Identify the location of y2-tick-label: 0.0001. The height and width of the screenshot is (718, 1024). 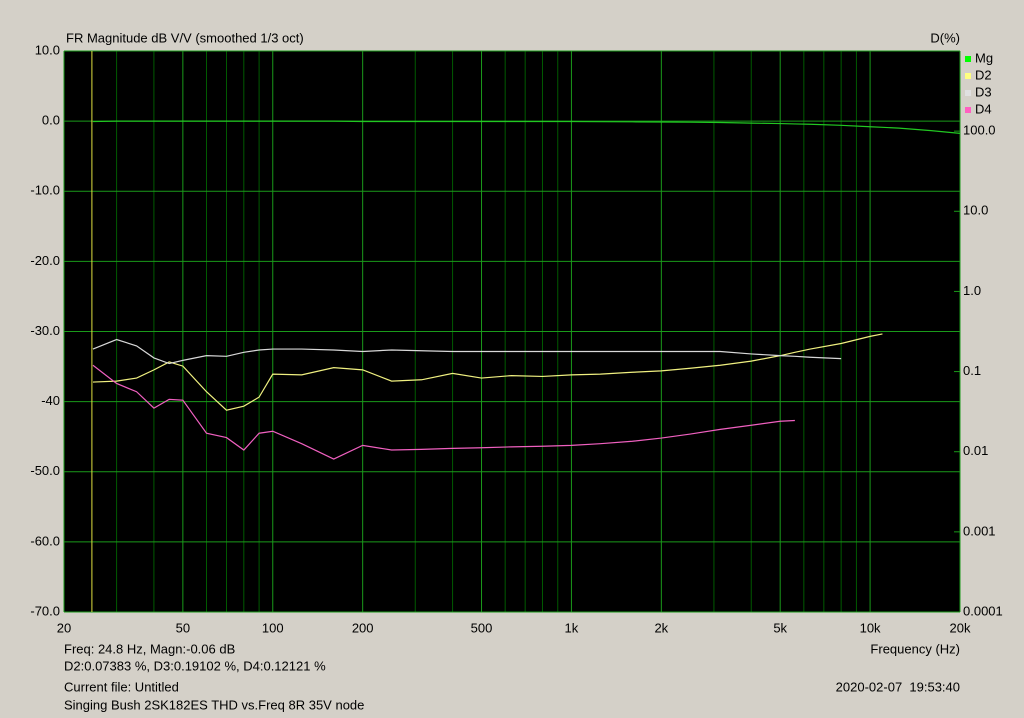
(983, 610).